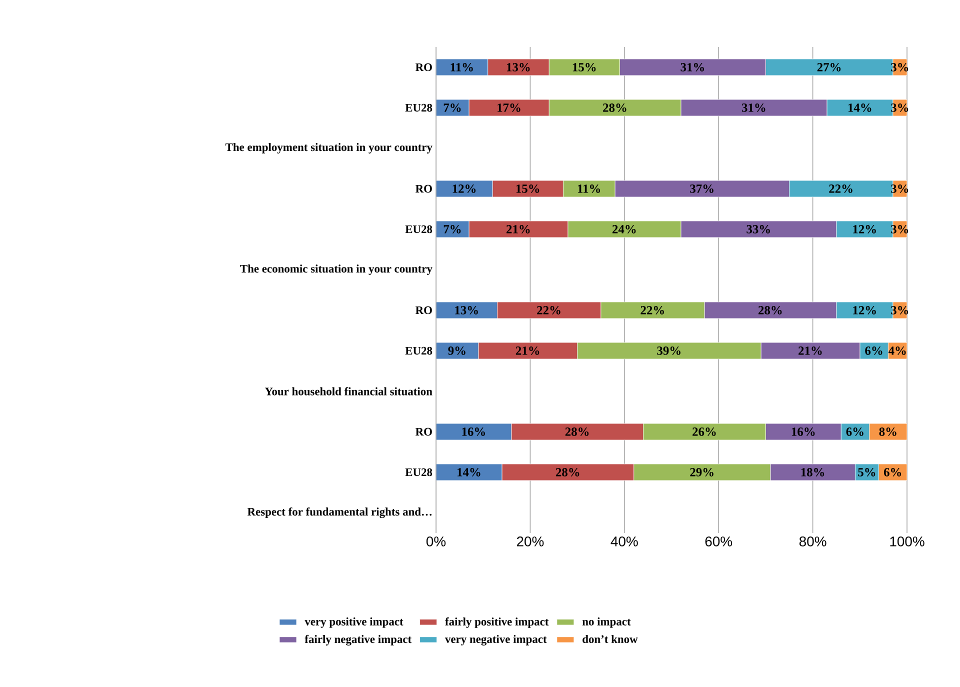 This screenshot has height=687, width=960. What do you see at coordinates (897, 350) in the screenshot?
I see `data-label: 4%` at bounding box center [897, 350].